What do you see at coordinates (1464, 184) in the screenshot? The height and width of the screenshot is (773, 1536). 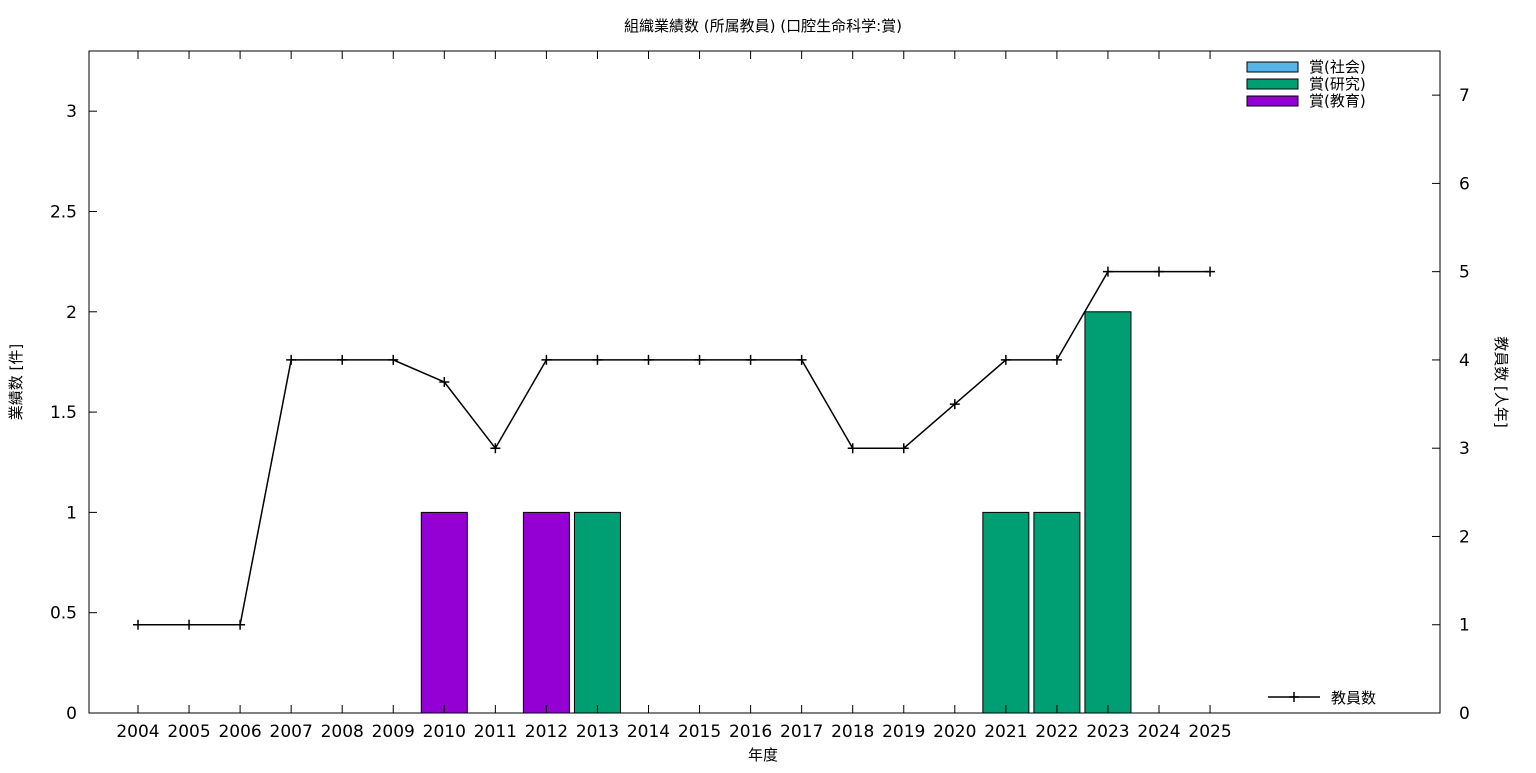 I see `y2-tick-label: 6` at bounding box center [1464, 184].